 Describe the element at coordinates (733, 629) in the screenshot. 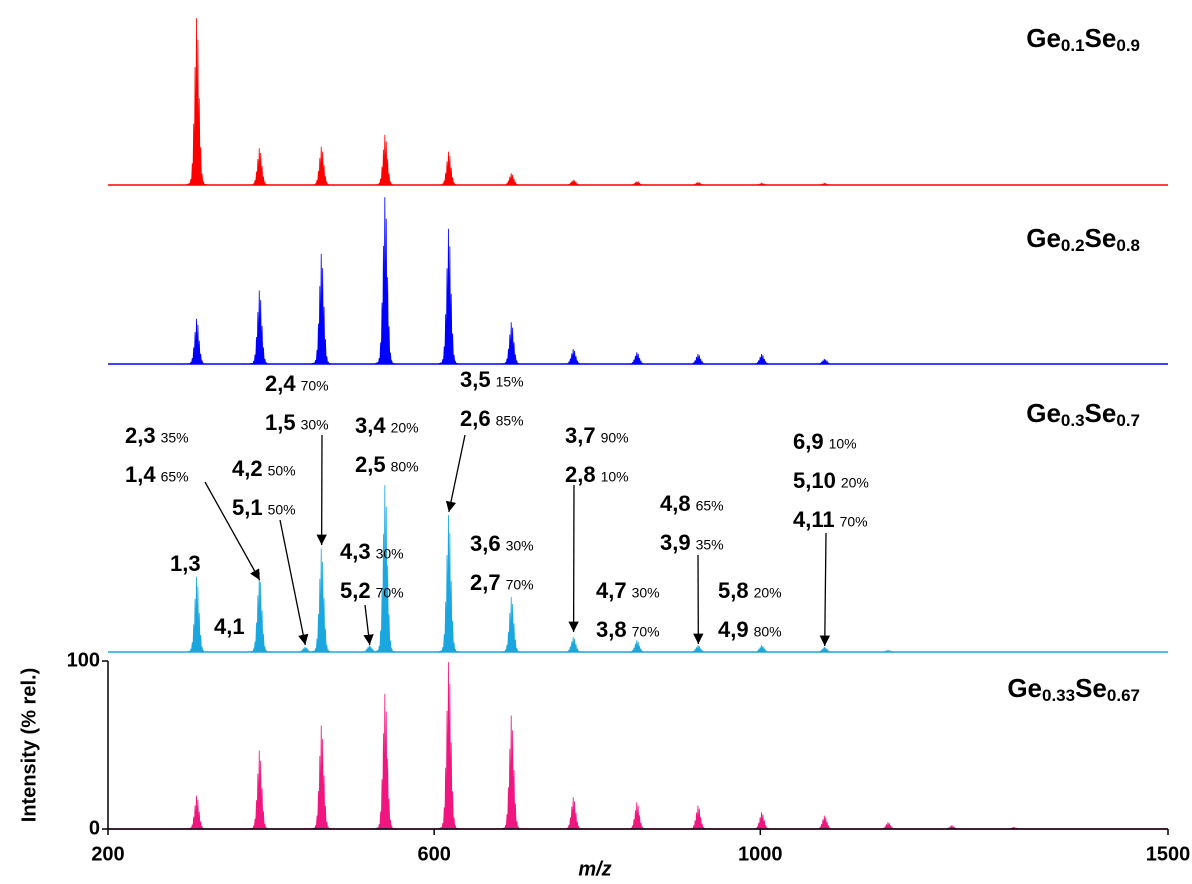

I see `annotation-label: 4,9` at that location.